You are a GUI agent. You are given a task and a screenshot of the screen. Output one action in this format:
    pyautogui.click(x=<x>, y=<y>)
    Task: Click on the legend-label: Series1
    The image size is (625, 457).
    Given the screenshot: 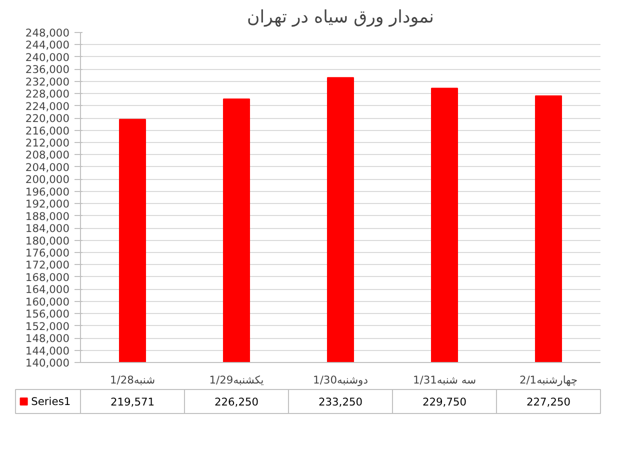 What is the action you would take?
    pyautogui.click(x=51, y=401)
    